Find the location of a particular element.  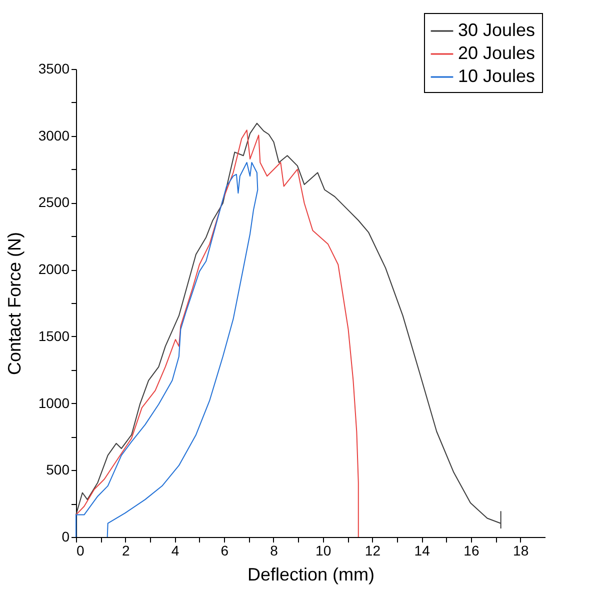

x-tick-label: 2 is located at coordinates (126, 550).